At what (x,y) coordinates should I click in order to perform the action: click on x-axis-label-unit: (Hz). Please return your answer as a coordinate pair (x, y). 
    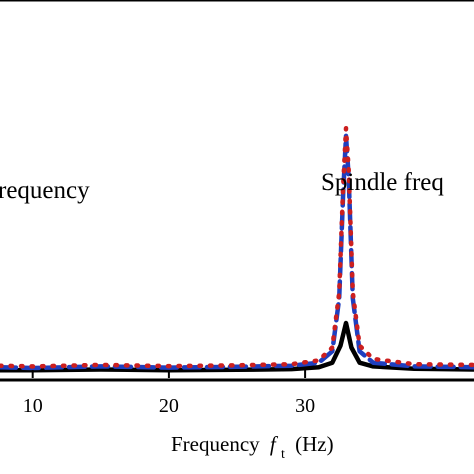
    Looking at the image, I should click on (314, 444).